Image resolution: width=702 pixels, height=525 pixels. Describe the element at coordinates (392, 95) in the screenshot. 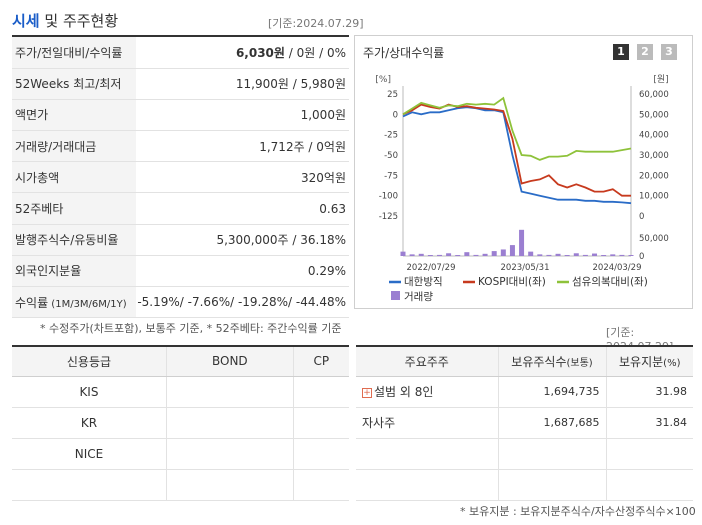

I see `y-left-tick-label: 25` at that location.